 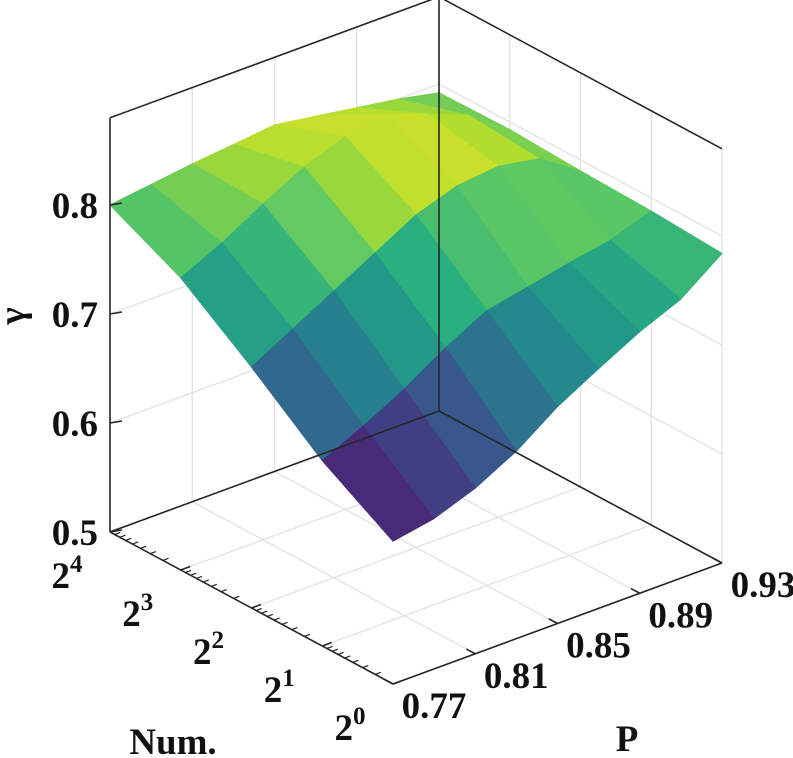 I want to click on y-tick-label: 20, so click(x=350, y=726).